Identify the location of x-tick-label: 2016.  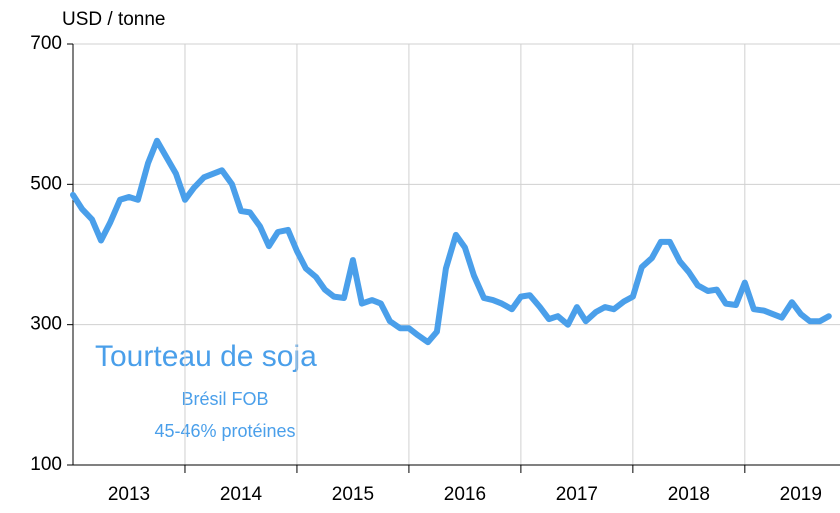
(465, 494).